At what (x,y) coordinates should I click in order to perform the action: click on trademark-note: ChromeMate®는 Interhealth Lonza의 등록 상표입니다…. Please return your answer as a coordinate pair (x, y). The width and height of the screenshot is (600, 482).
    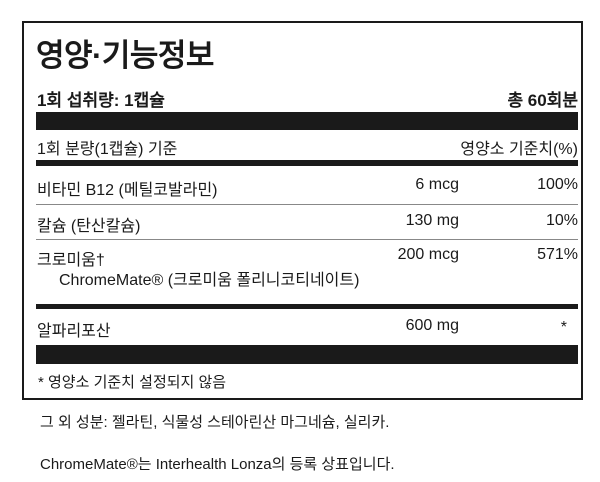
    Looking at the image, I should click on (217, 464).